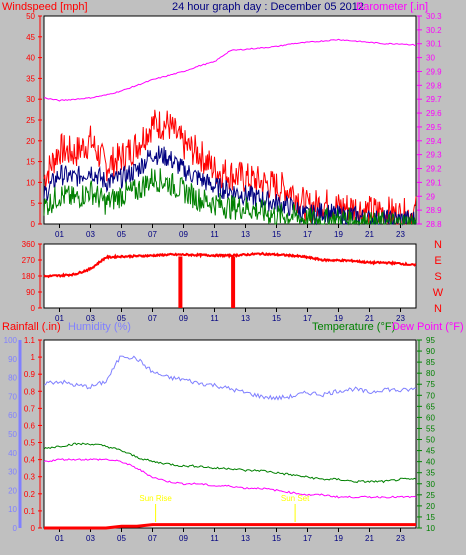 The width and height of the screenshot is (466, 555). Describe the element at coordinates (59, 318) in the screenshot. I see `direction-x-tick-label: 01` at that location.